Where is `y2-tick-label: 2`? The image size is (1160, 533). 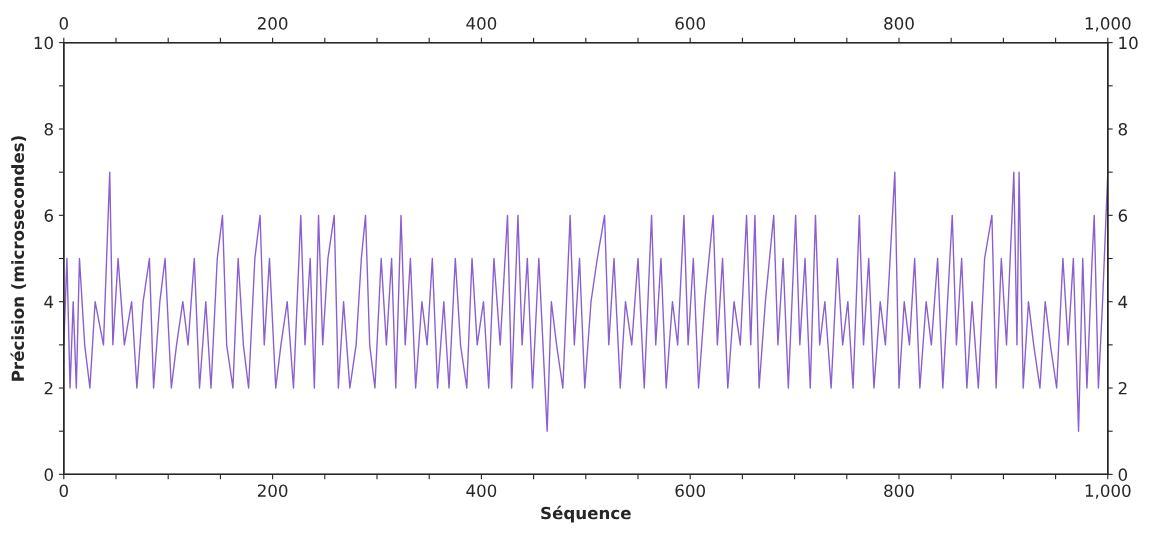 y2-tick-label: 2 is located at coordinates (1122, 388).